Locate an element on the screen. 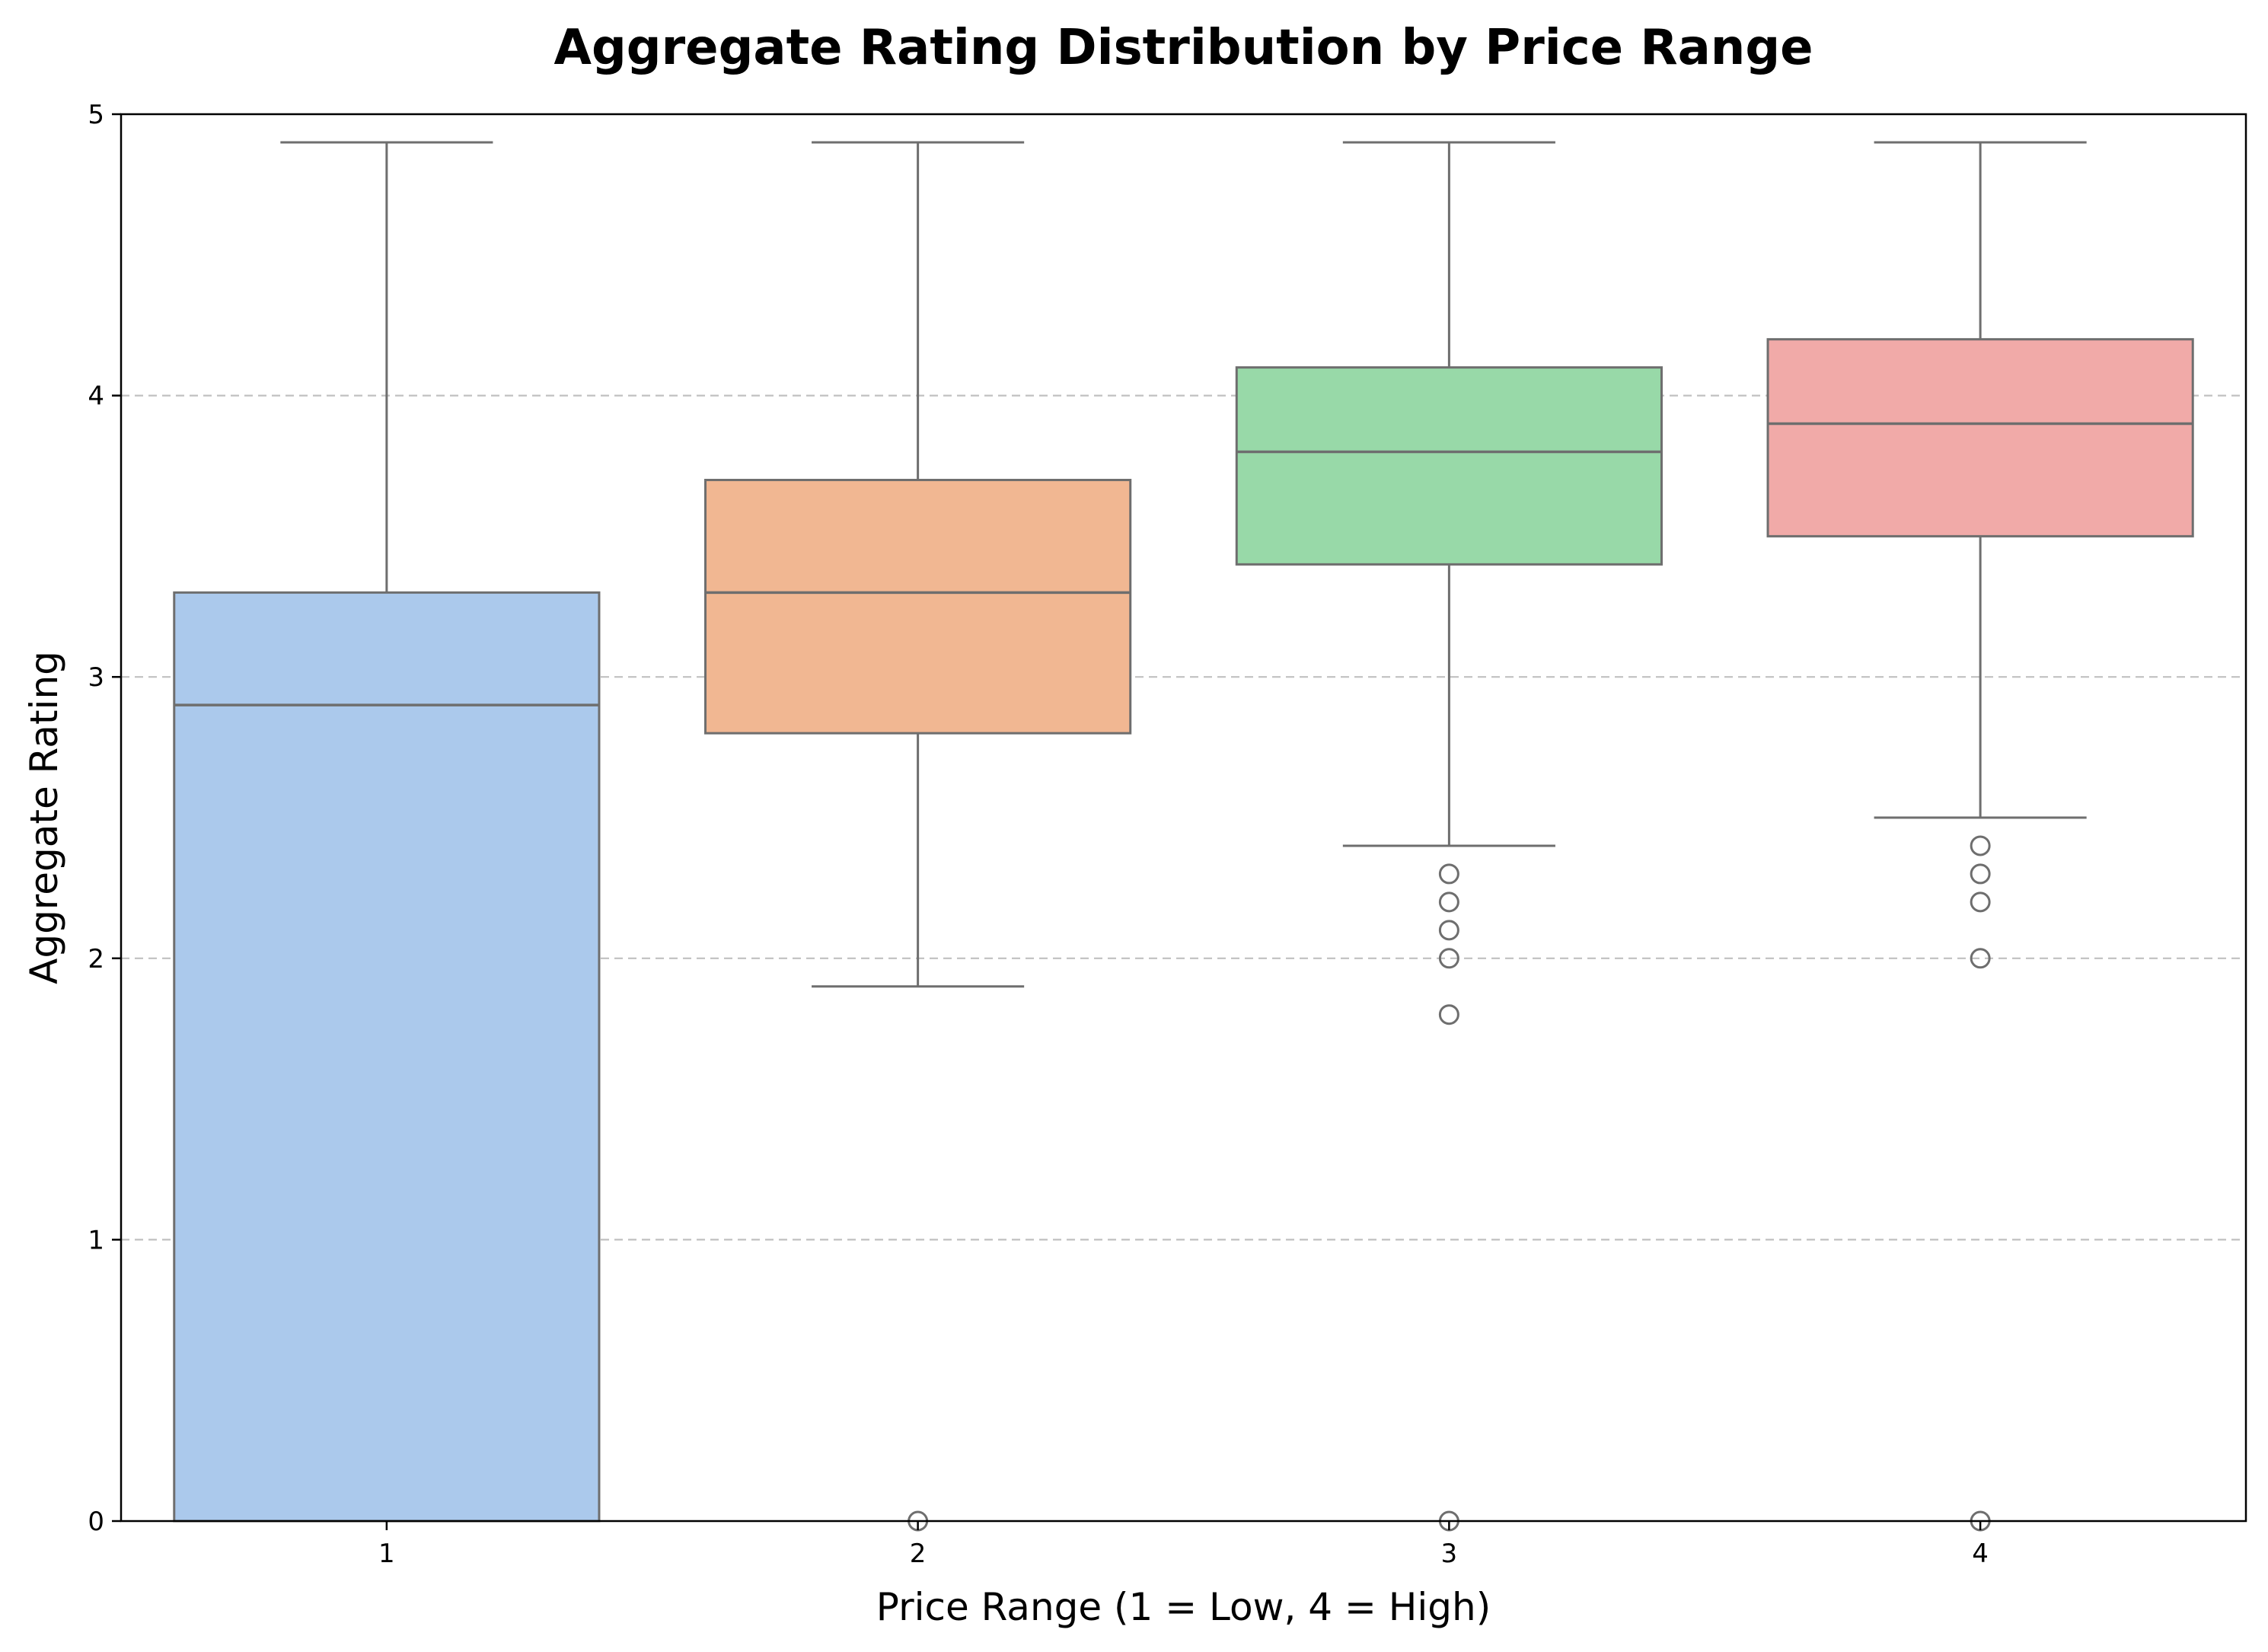 The width and height of the screenshot is (2268, 1652). x-tick-label-3: 3 is located at coordinates (1449, 1554).